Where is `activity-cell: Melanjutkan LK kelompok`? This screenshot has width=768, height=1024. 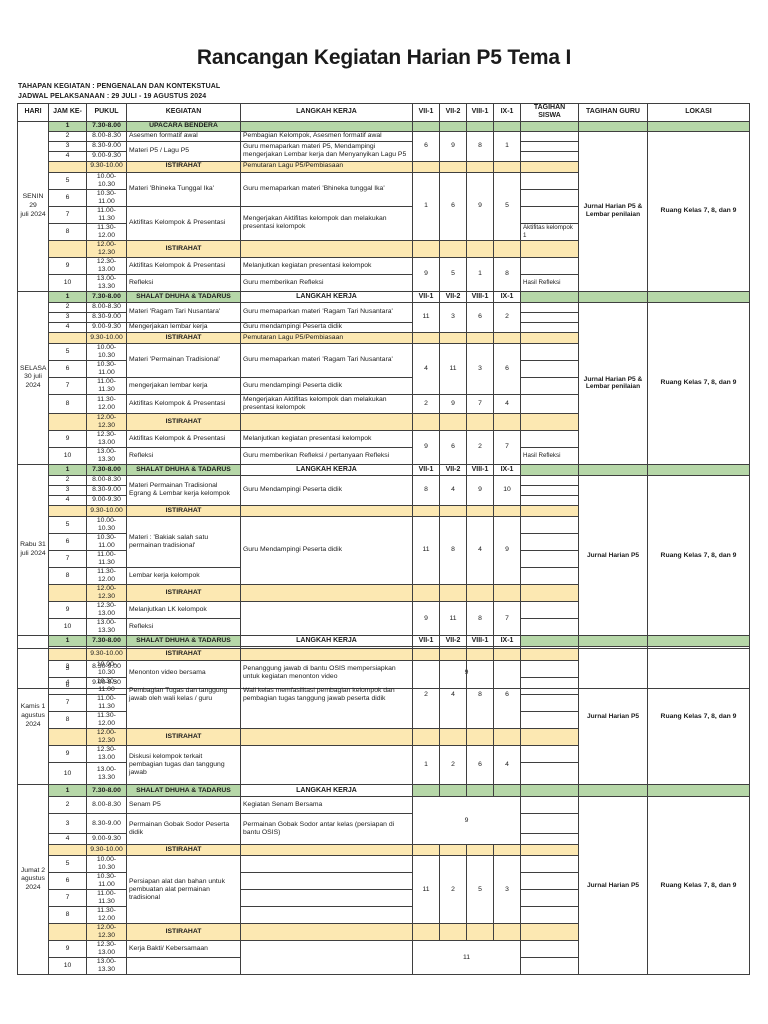 activity-cell: Melanjutkan LK kelompok is located at coordinates (183, 610).